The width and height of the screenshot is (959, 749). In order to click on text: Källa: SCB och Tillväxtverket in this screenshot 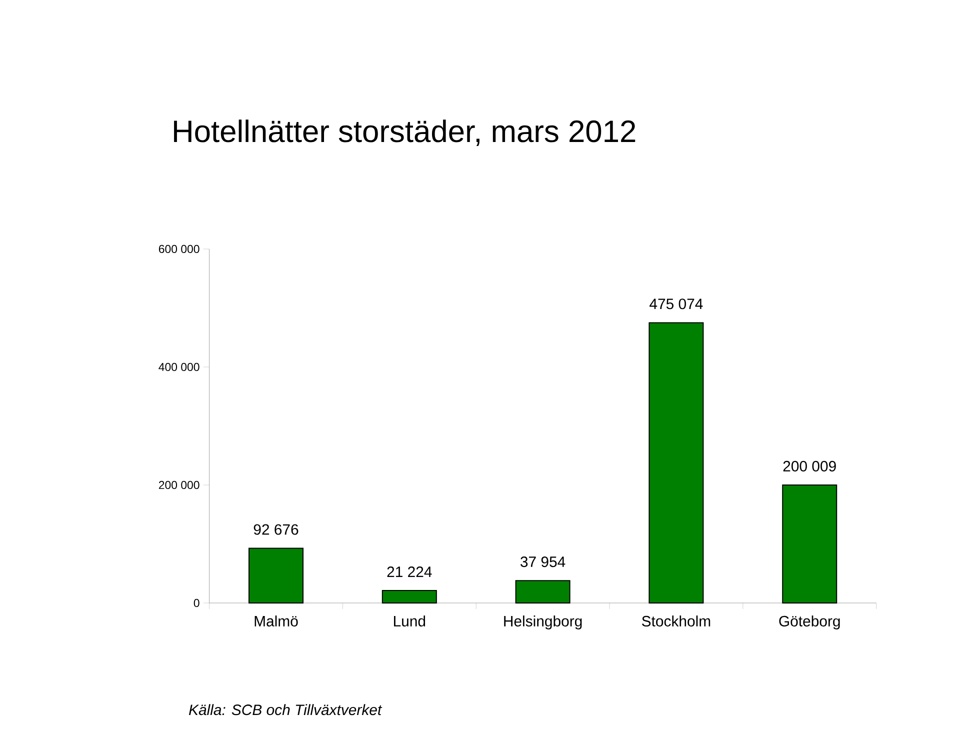, I will do `click(285, 710)`.